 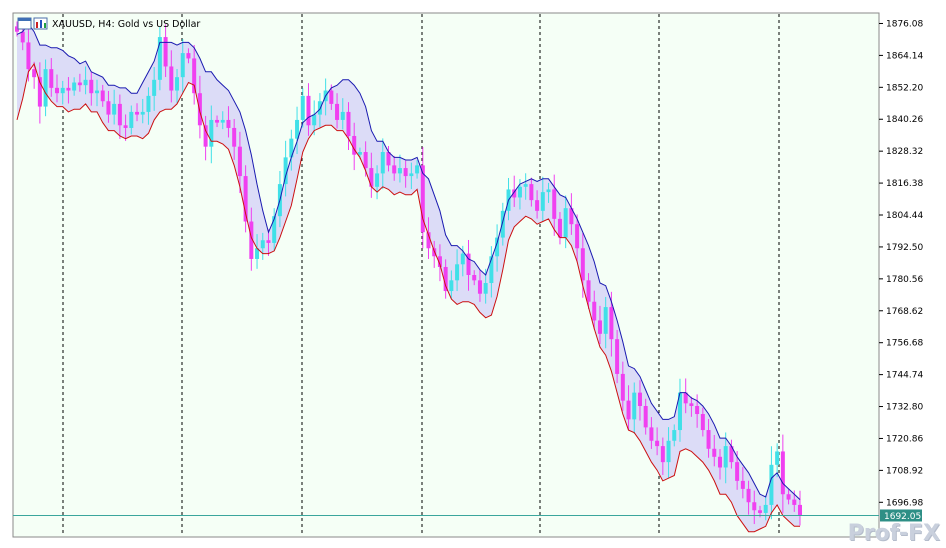 I want to click on current-price-label: 1692.05, so click(x=902, y=517).